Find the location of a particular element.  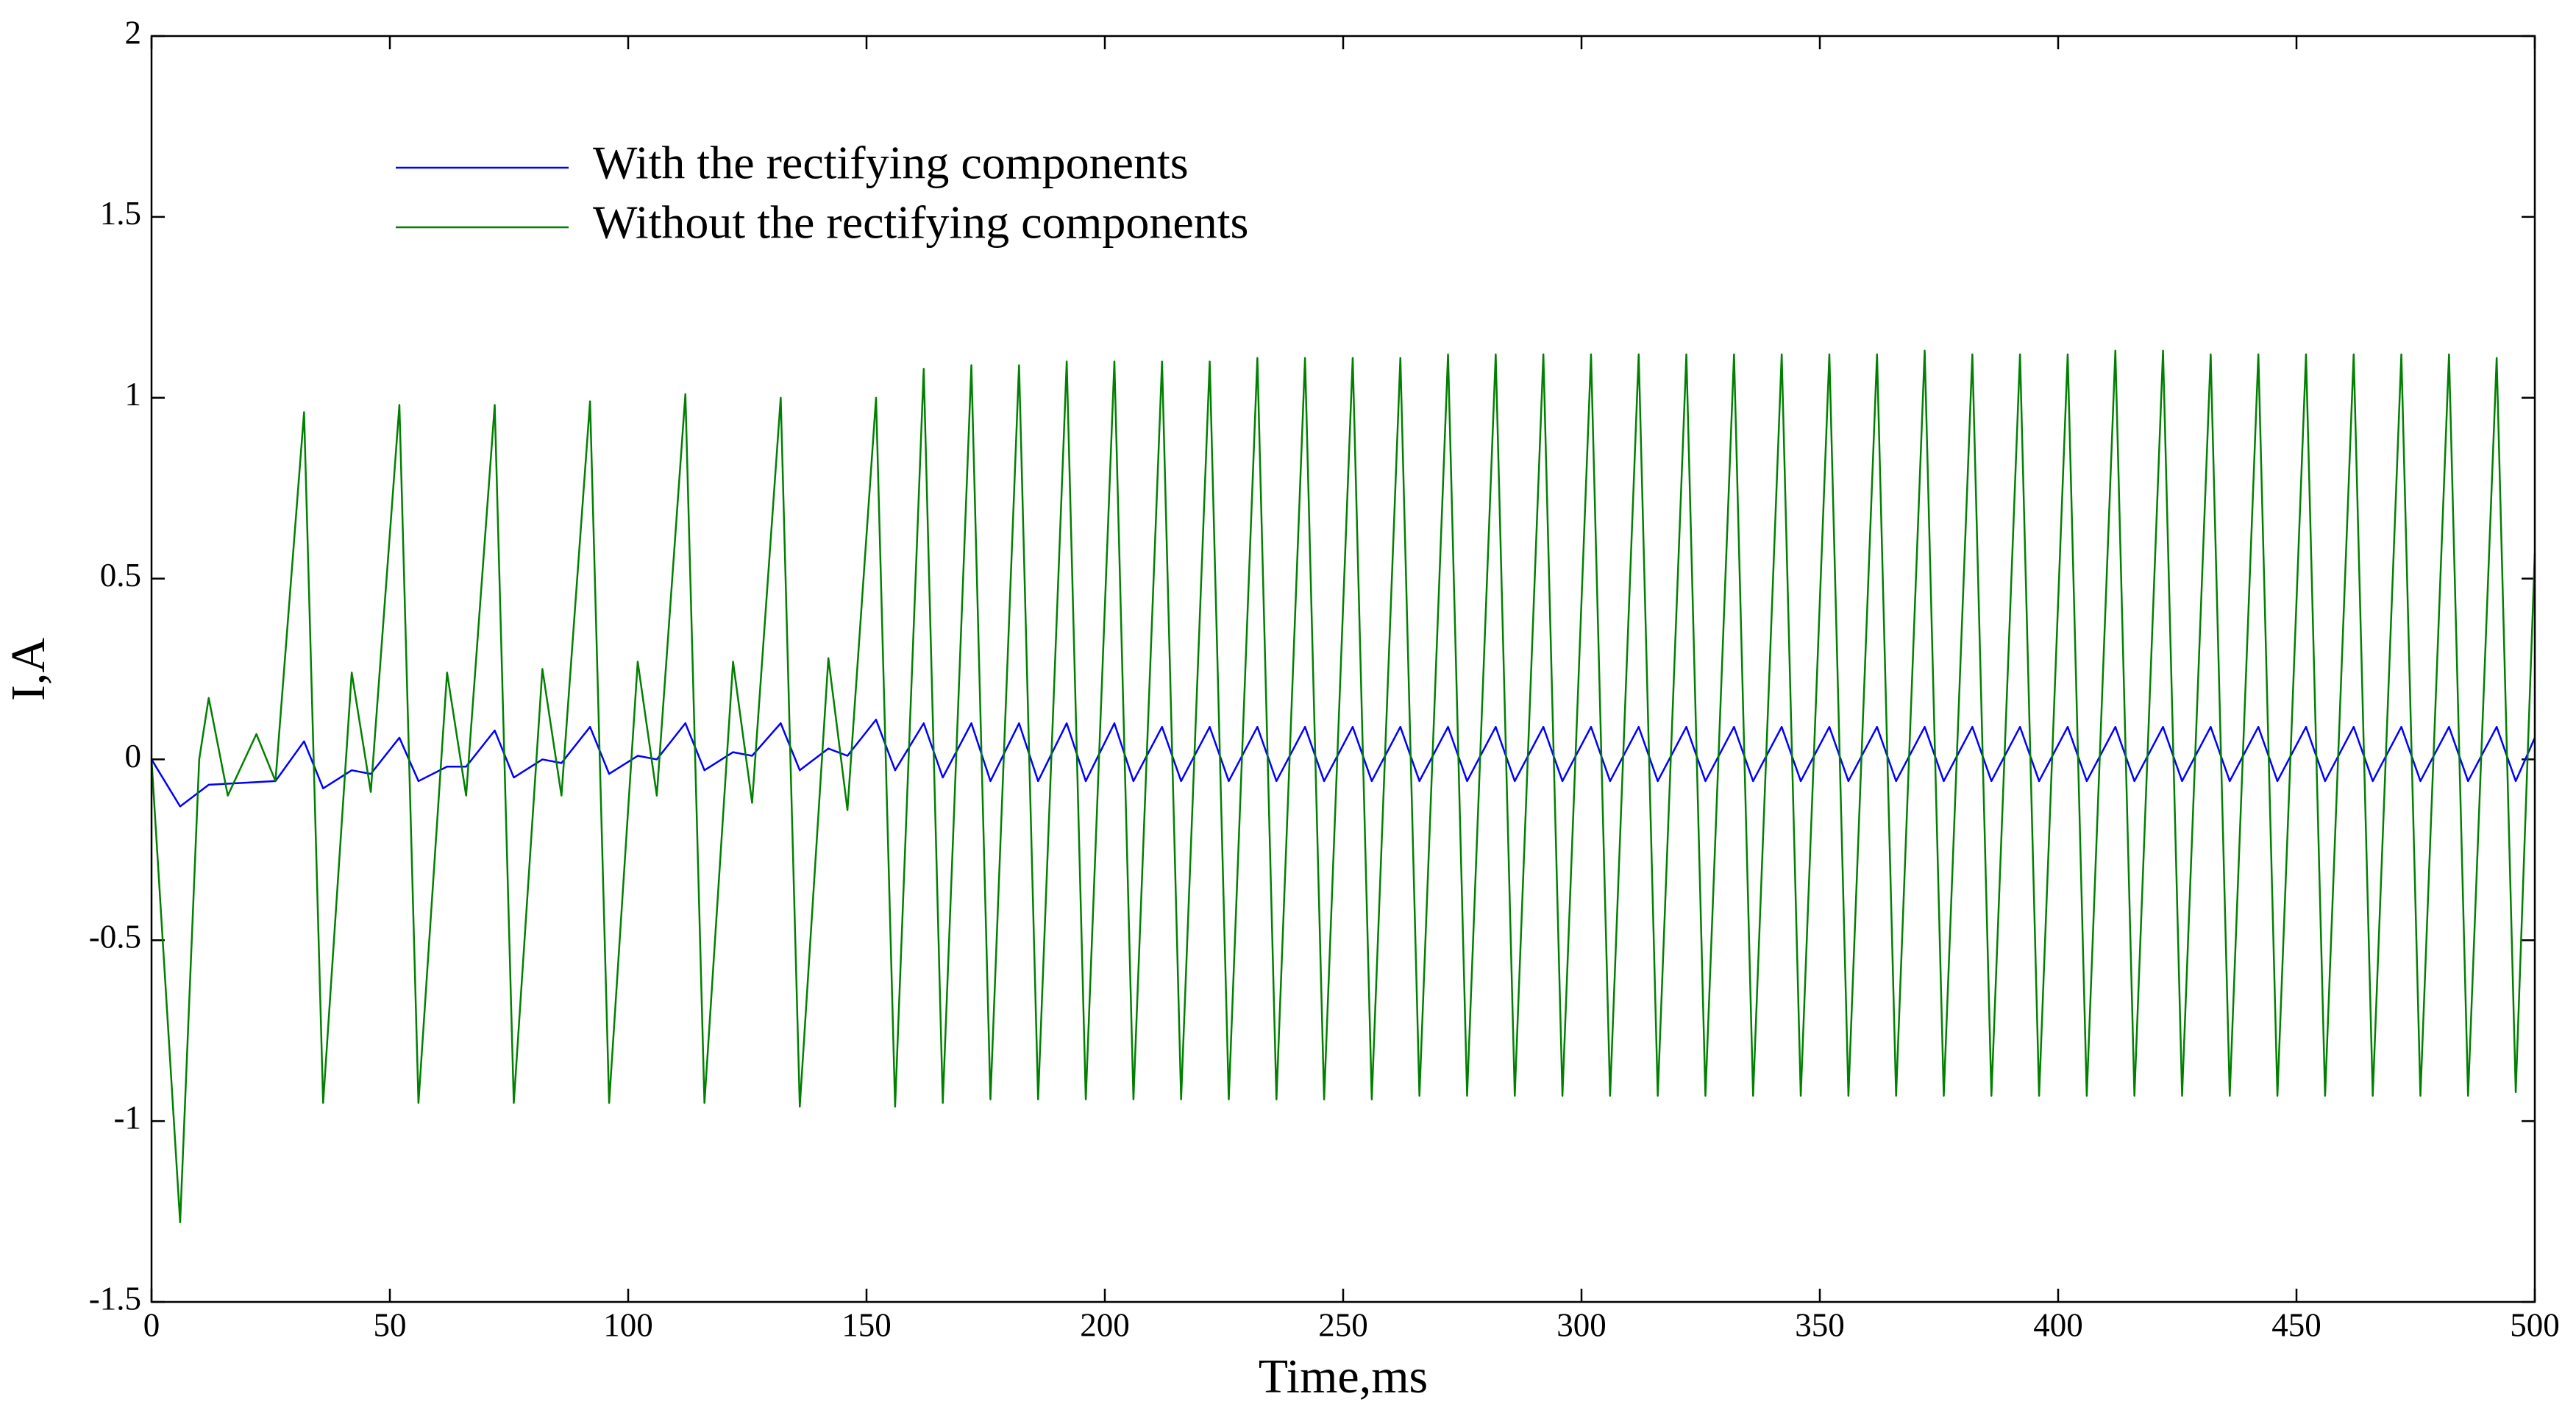

y-tick-label: 2 is located at coordinates (133, 32).